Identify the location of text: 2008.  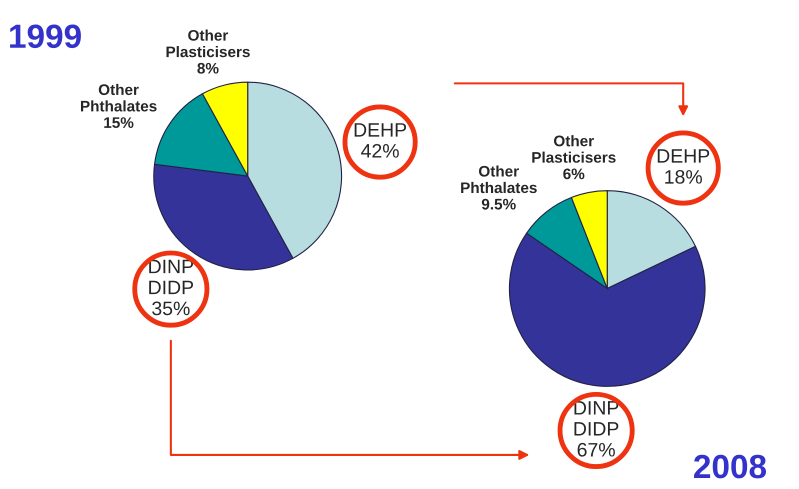
(730, 466).